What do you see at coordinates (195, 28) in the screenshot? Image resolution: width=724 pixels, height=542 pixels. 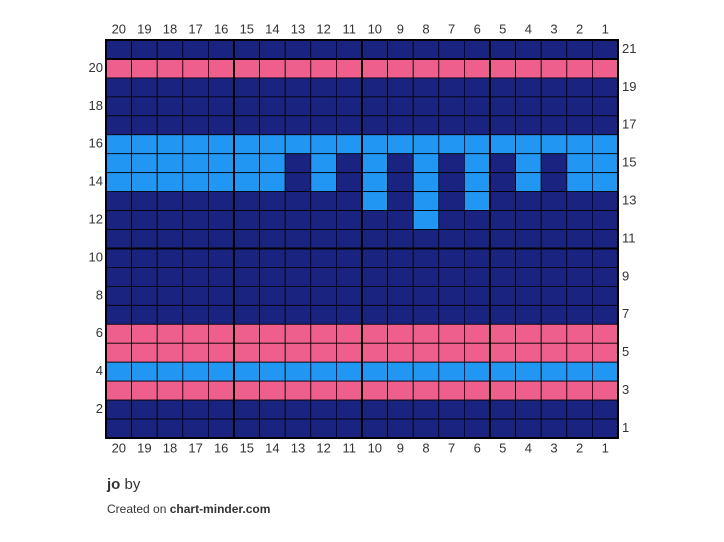 I see `column-number: 17` at bounding box center [195, 28].